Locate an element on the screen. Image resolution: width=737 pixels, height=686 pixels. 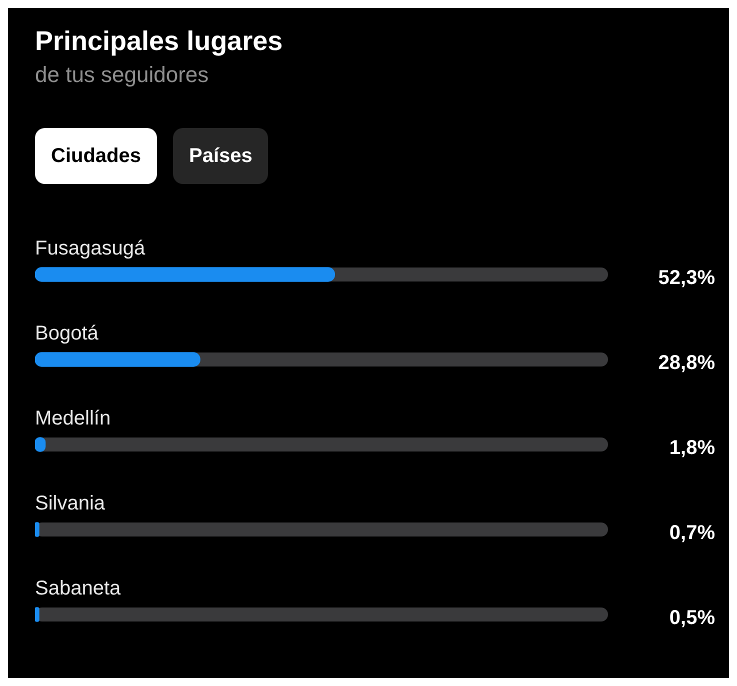
chart-subtitle: de tus seguidores is located at coordinates (122, 75).